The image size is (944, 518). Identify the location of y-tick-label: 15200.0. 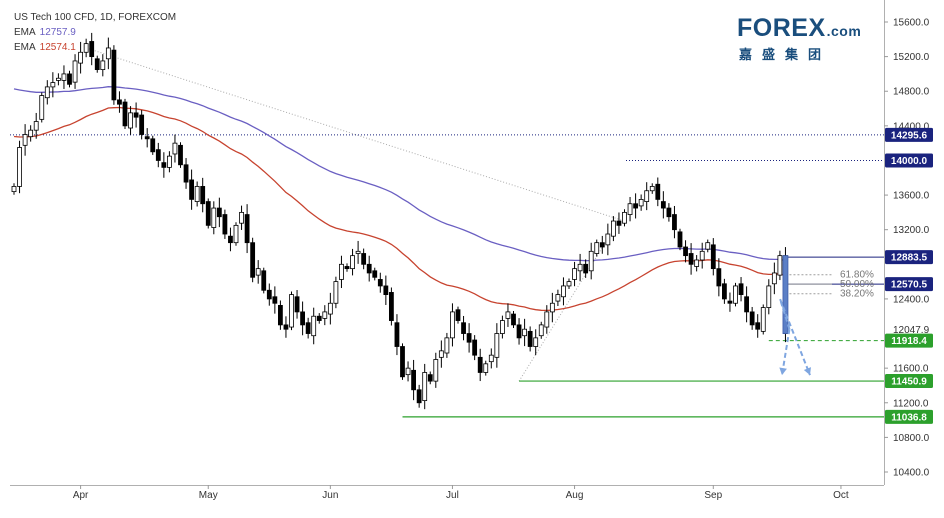
(911, 57).